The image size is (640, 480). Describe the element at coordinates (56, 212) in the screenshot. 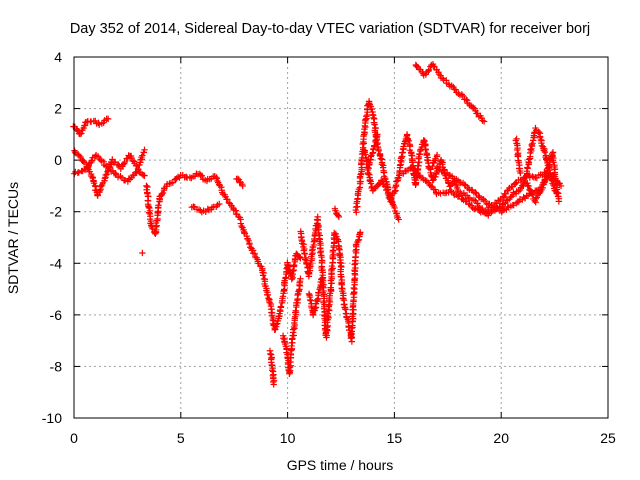

I see `y-tick-label: -2` at that location.